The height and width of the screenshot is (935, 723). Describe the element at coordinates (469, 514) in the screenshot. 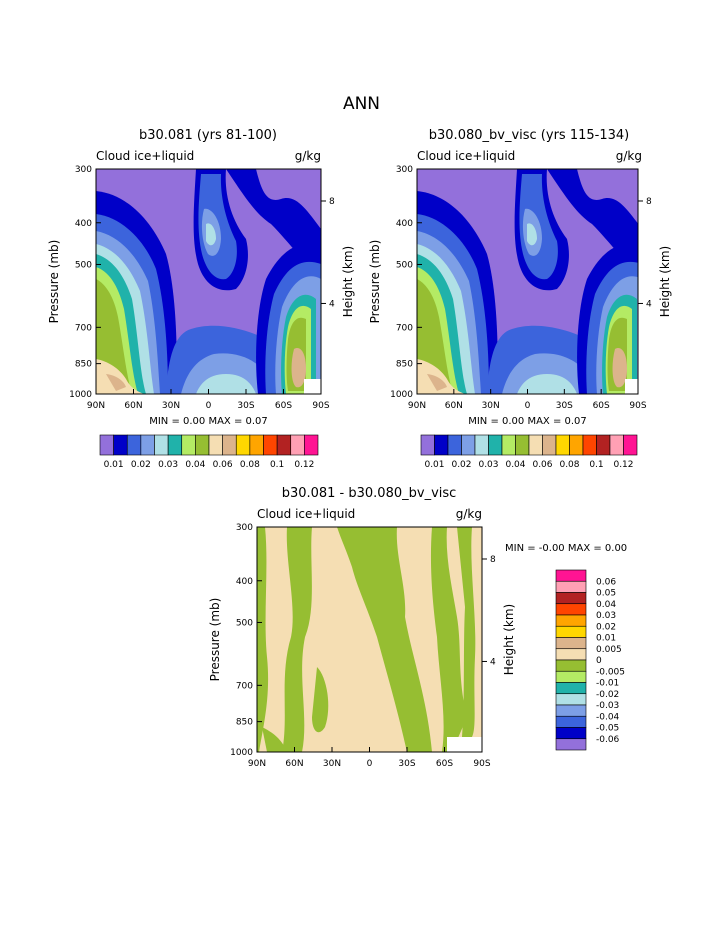

I see `panel3-subtitle-right: g/kg` at that location.